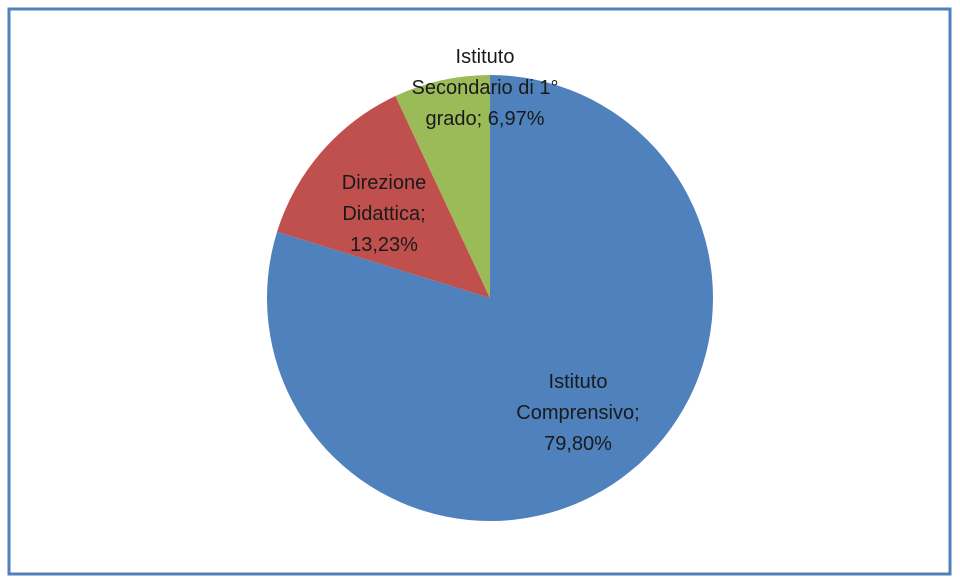 The height and width of the screenshot is (583, 960). I want to click on value-label: 13,23%, so click(384, 245).